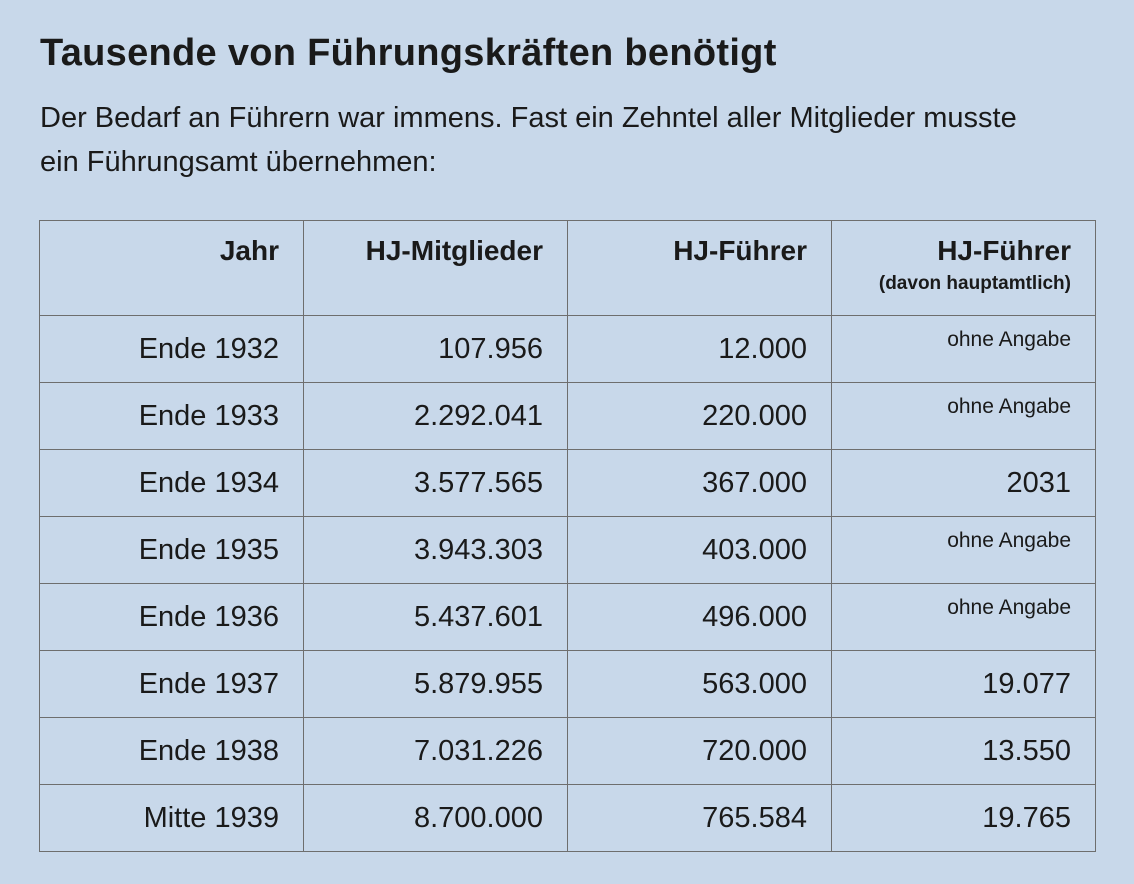 Image resolution: width=1134 pixels, height=884 pixels. I want to click on cell-fuehrer: 12.000, so click(699, 349).